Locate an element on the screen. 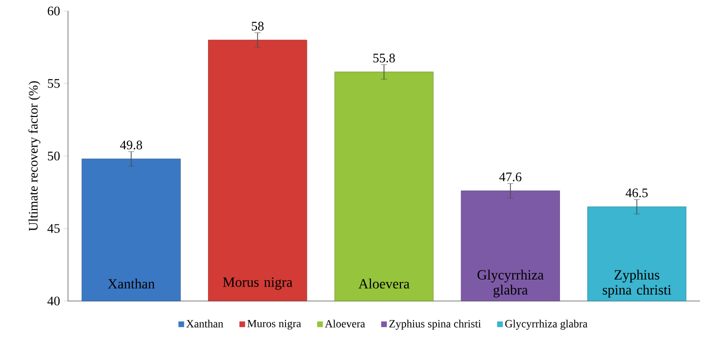 The width and height of the screenshot is (707, 346). data-label: 49.8 is located at coordinates (131, 145).